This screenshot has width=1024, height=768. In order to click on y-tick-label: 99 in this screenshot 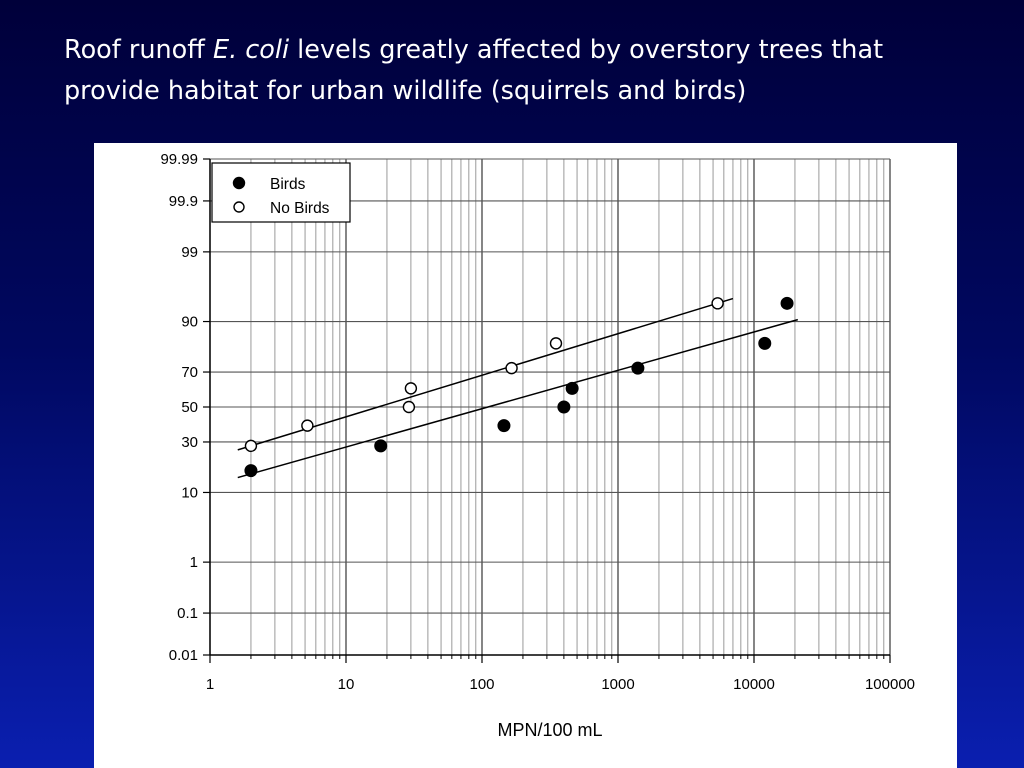, I will do `click(189, 252)`.